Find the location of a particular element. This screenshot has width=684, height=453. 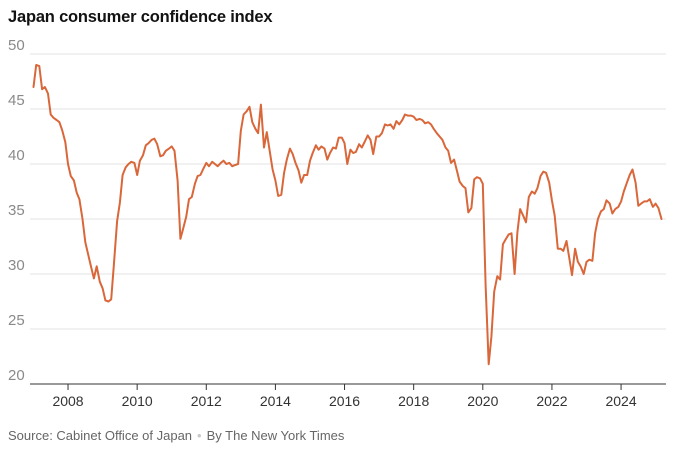

x-tick-label-2018: 2018 is located at coordinates (413, 401).